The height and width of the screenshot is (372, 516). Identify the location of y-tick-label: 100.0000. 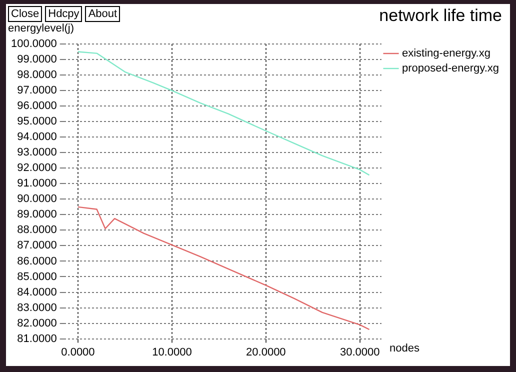
(33, 44).